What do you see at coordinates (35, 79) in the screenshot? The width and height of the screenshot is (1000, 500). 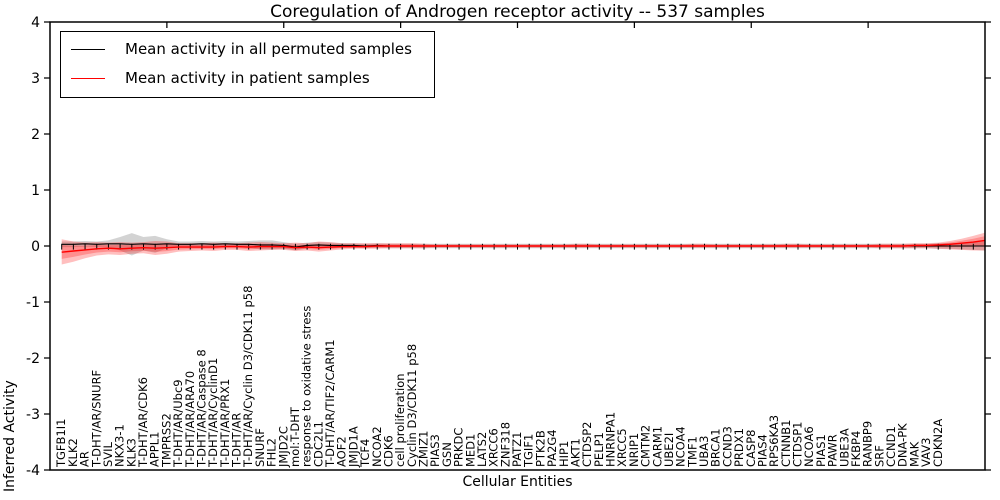 I see `y-tick-label: 3` at bounding box center [35, 79].